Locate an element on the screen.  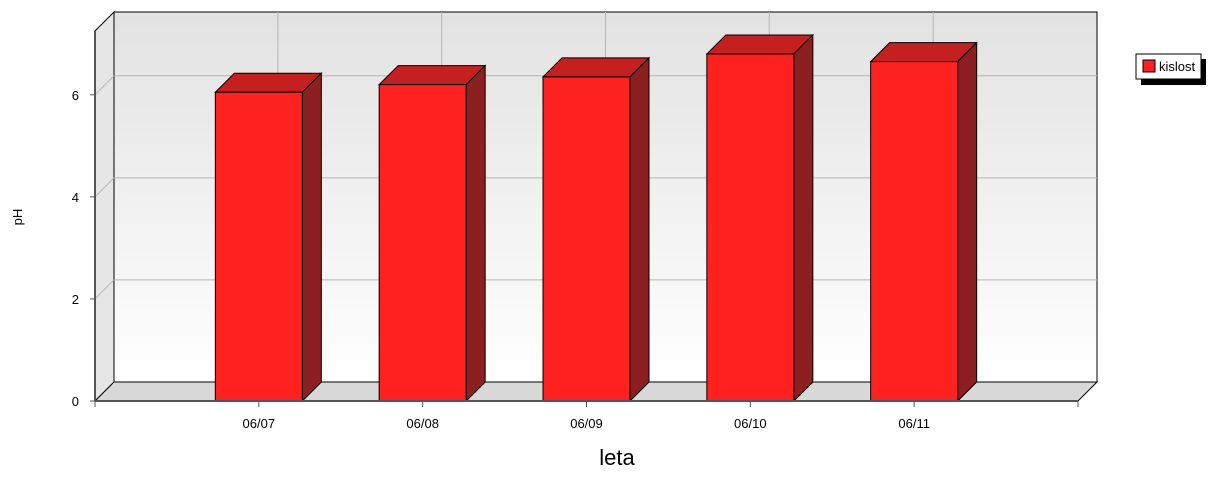
left-wall is located at coordinates (104, 206).